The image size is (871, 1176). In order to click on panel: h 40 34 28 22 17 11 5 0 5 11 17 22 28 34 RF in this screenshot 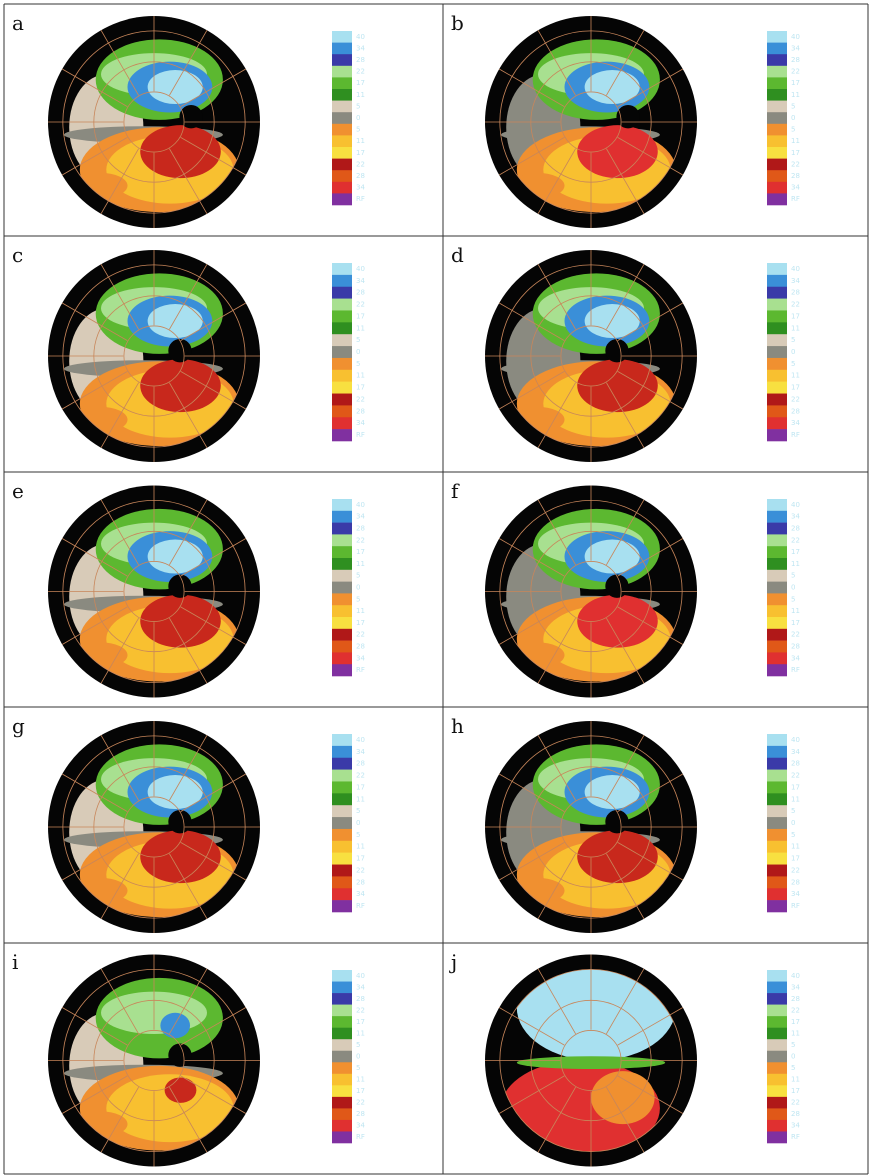, I will do `click(625, 823)`.